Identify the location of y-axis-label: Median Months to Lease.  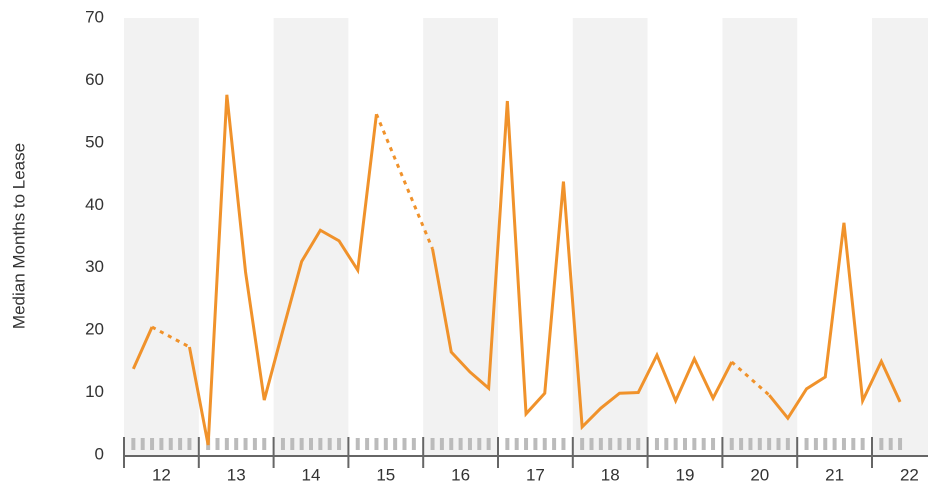
(18, 236).